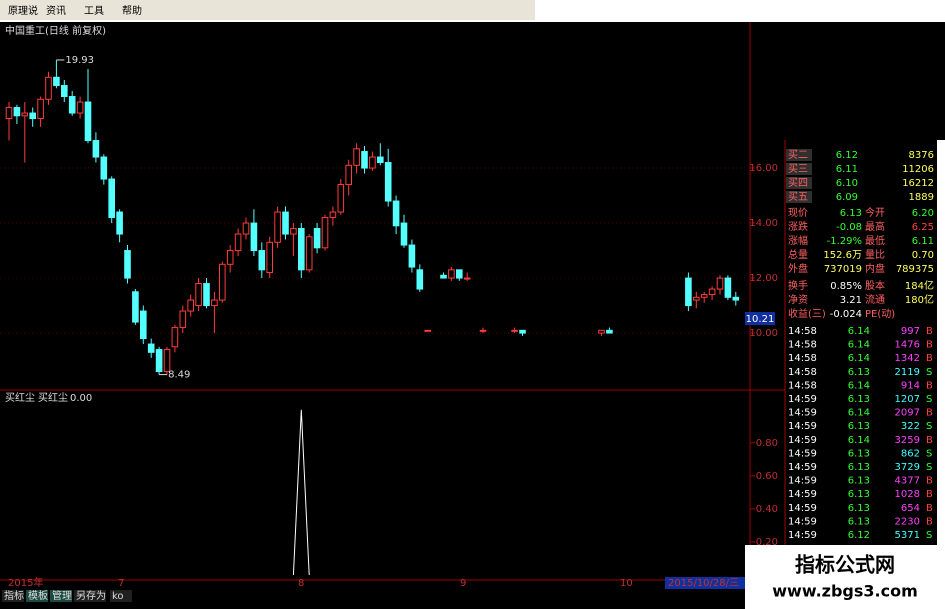  What do you see at coordinates (910, 331) in the screenshot?
I see `trade-volume: 997` at bounding box center [910, 331].